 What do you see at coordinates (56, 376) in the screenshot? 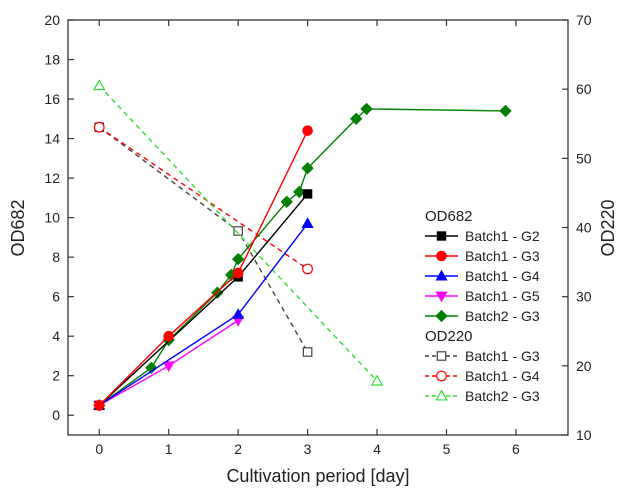
I see `y-left-tick-label: 2` at bounding box center [56, 376].